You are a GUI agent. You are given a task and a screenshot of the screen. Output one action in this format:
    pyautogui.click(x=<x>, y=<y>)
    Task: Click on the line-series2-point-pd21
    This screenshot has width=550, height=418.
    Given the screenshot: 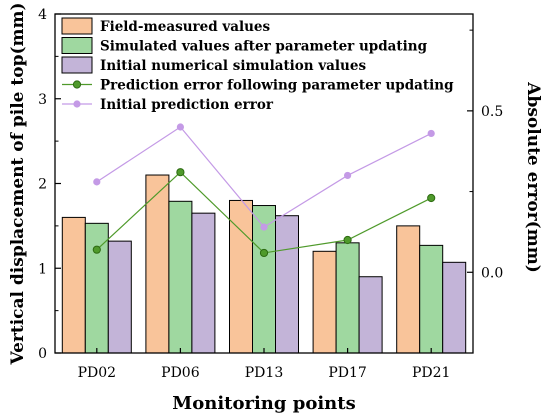 What is the action you would take?
    pyautogui.click(x=431, y=133)
    